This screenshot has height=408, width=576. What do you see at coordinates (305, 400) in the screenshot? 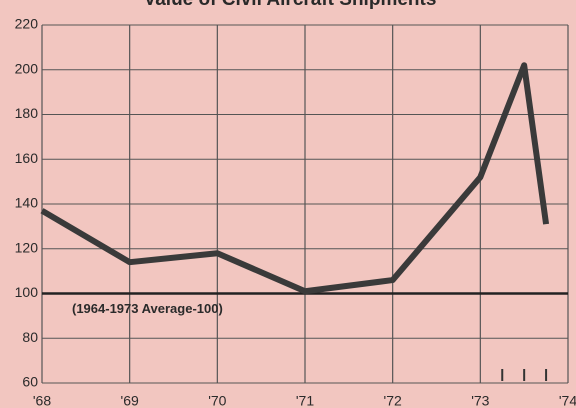
I see `x-tick-label: '71` at bounding box center [305, 400].